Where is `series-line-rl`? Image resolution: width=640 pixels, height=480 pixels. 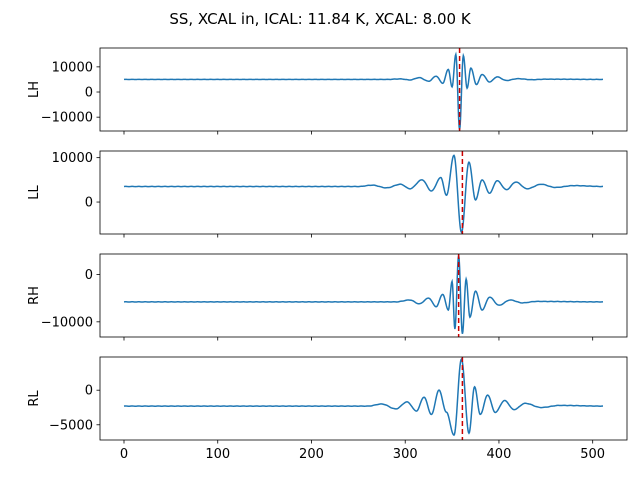 series-line-rl is located at coordinates (363, 397).